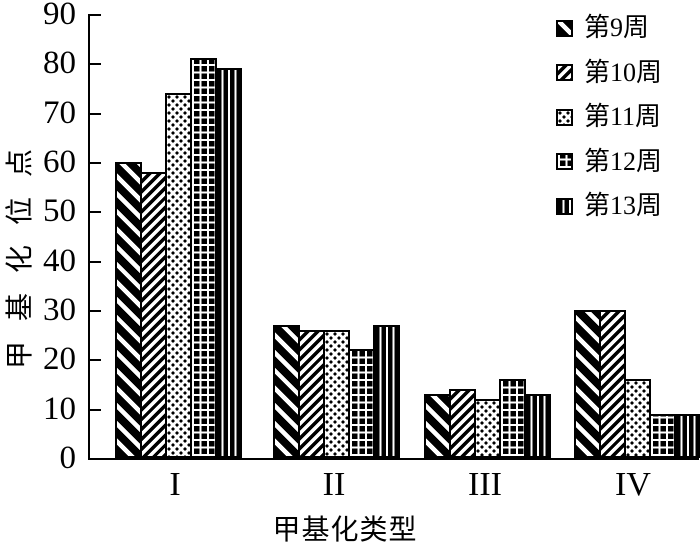  What do you see at coordinates (537, 425) in the screenshot?
I see `bar-第13周-III` at bounding box center [537, 425].